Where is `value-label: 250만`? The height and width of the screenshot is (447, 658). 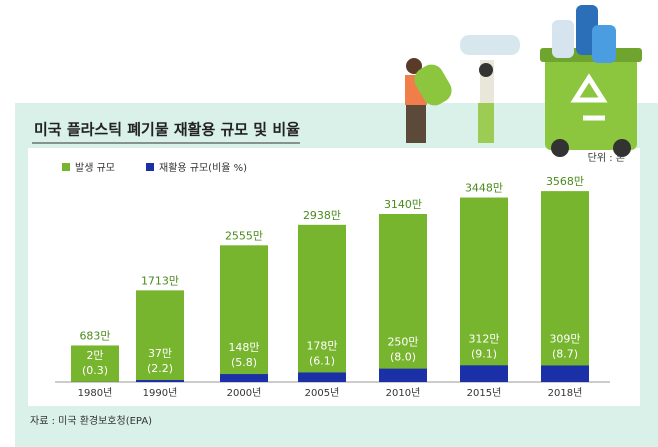
value-label: 250만 is located at coordinates (402, 342).